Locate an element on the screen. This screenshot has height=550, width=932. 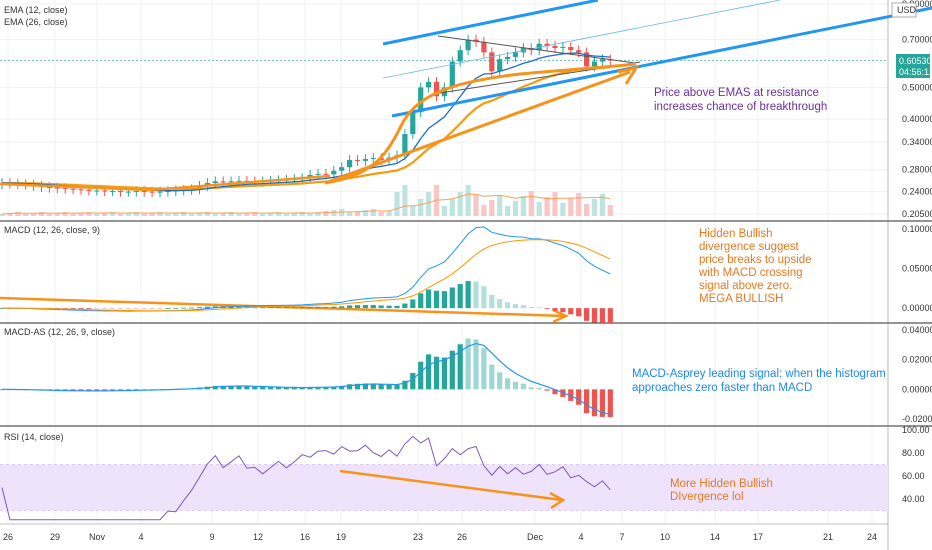
ema26-line is located at coordinates (306, 128).